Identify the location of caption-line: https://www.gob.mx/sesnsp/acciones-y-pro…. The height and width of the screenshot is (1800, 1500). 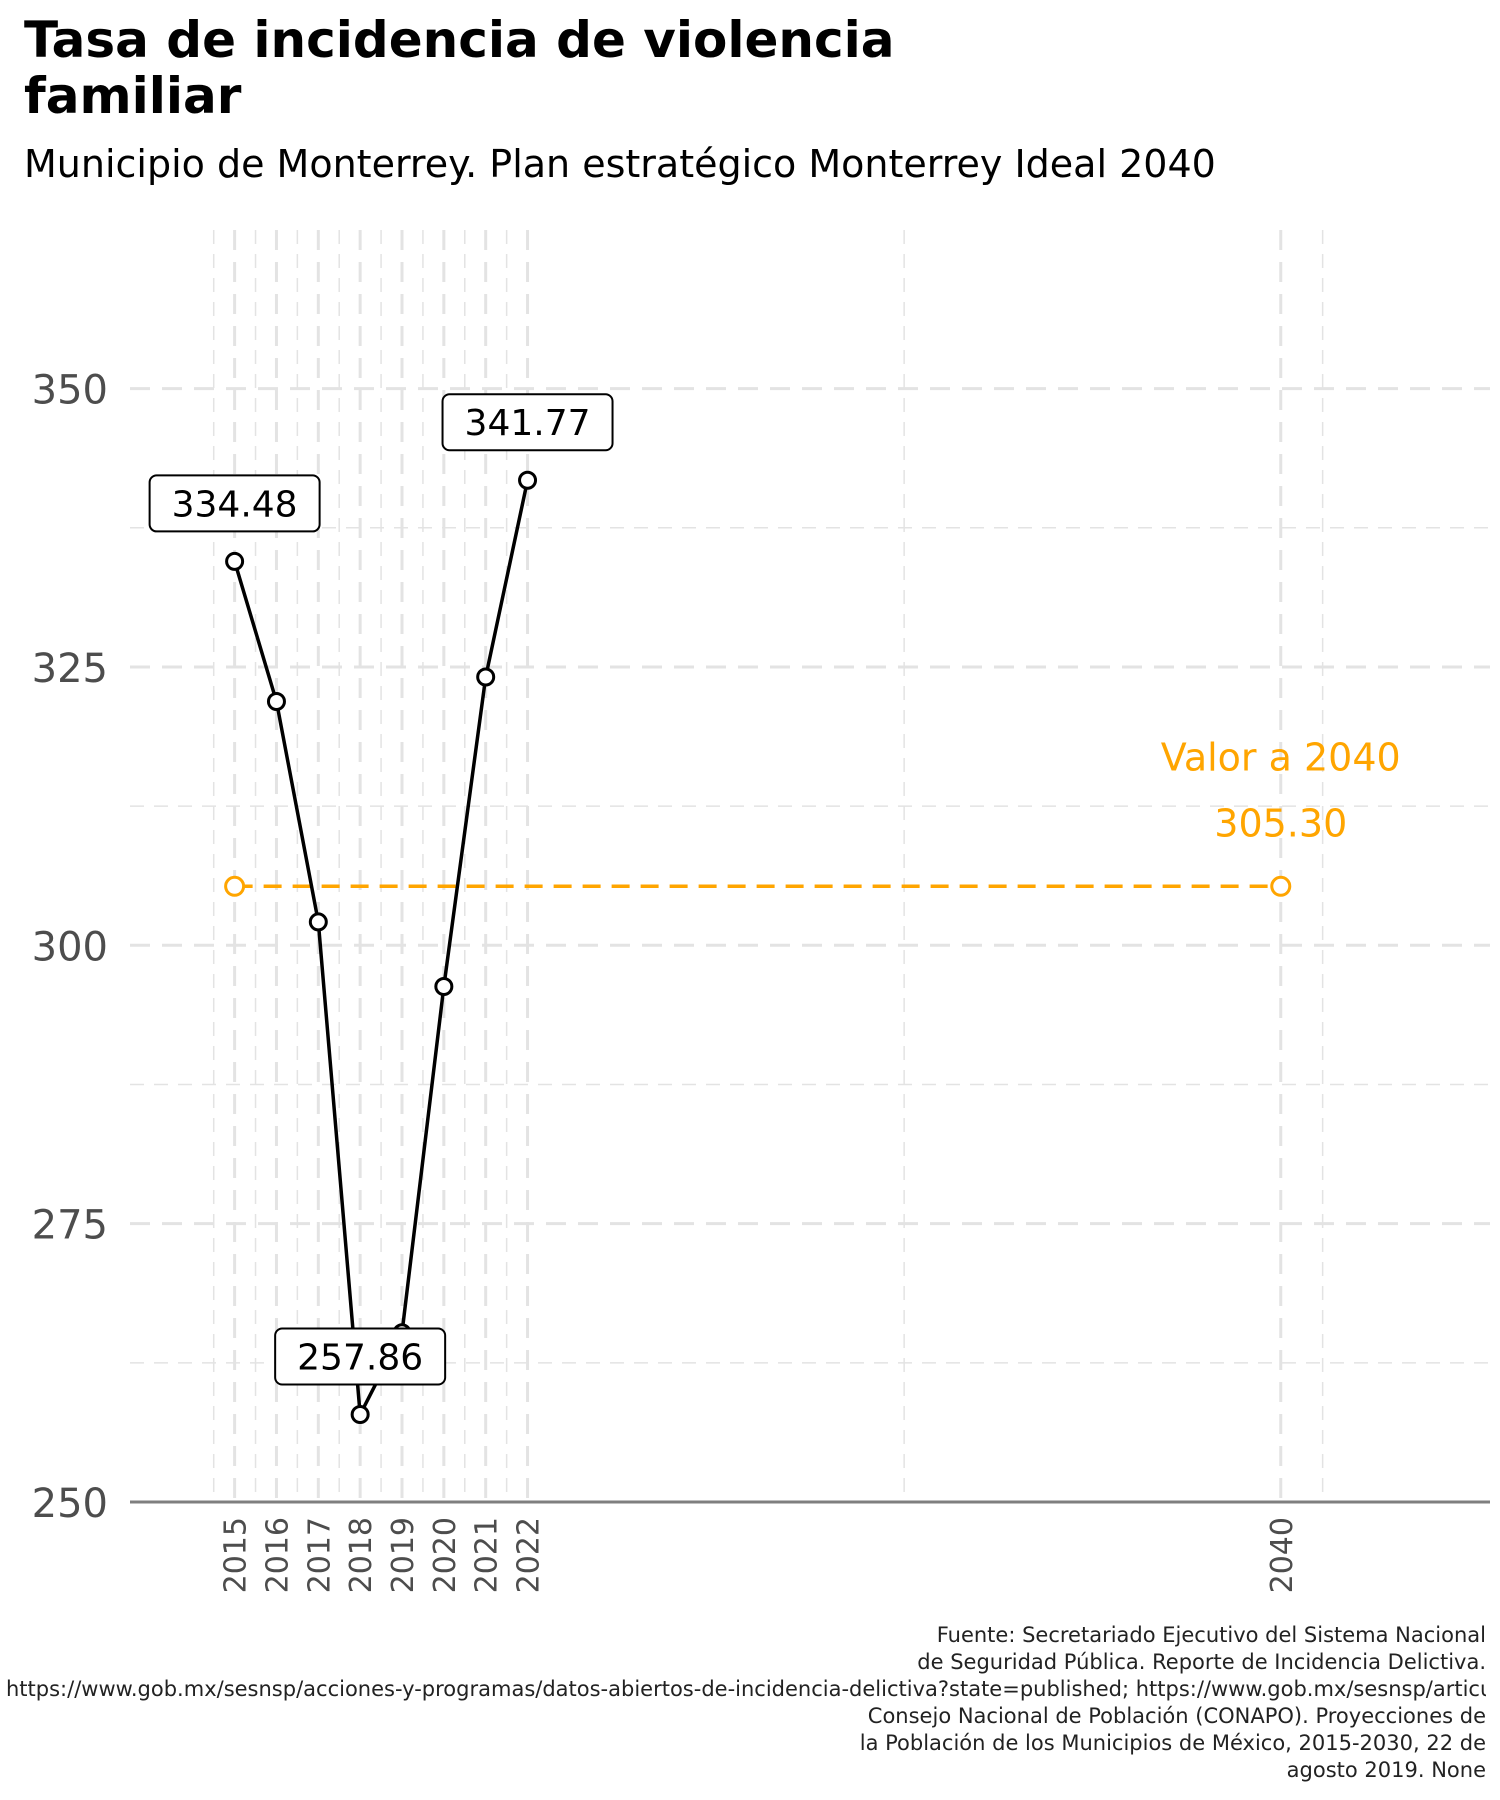
(746, 1689).